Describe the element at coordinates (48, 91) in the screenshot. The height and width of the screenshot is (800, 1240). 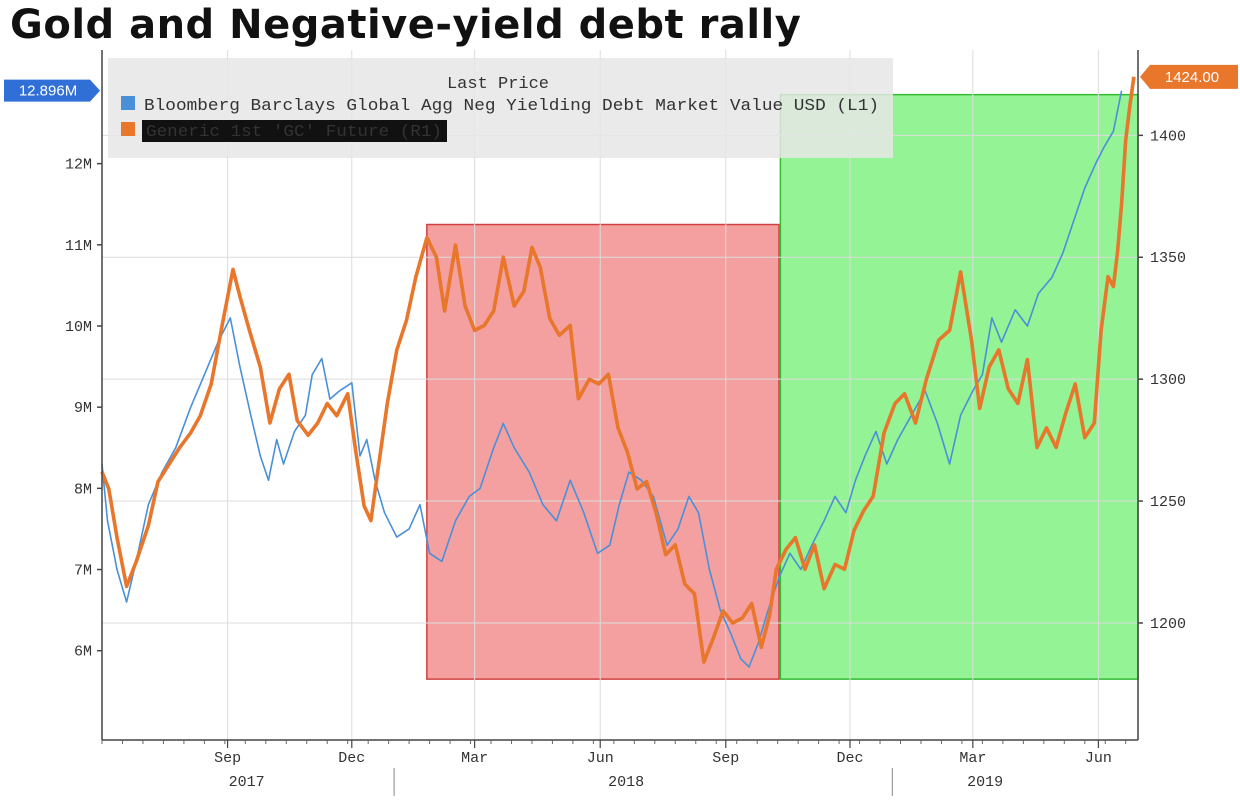
I see `left-last-value-label: 12.896M` at that location.